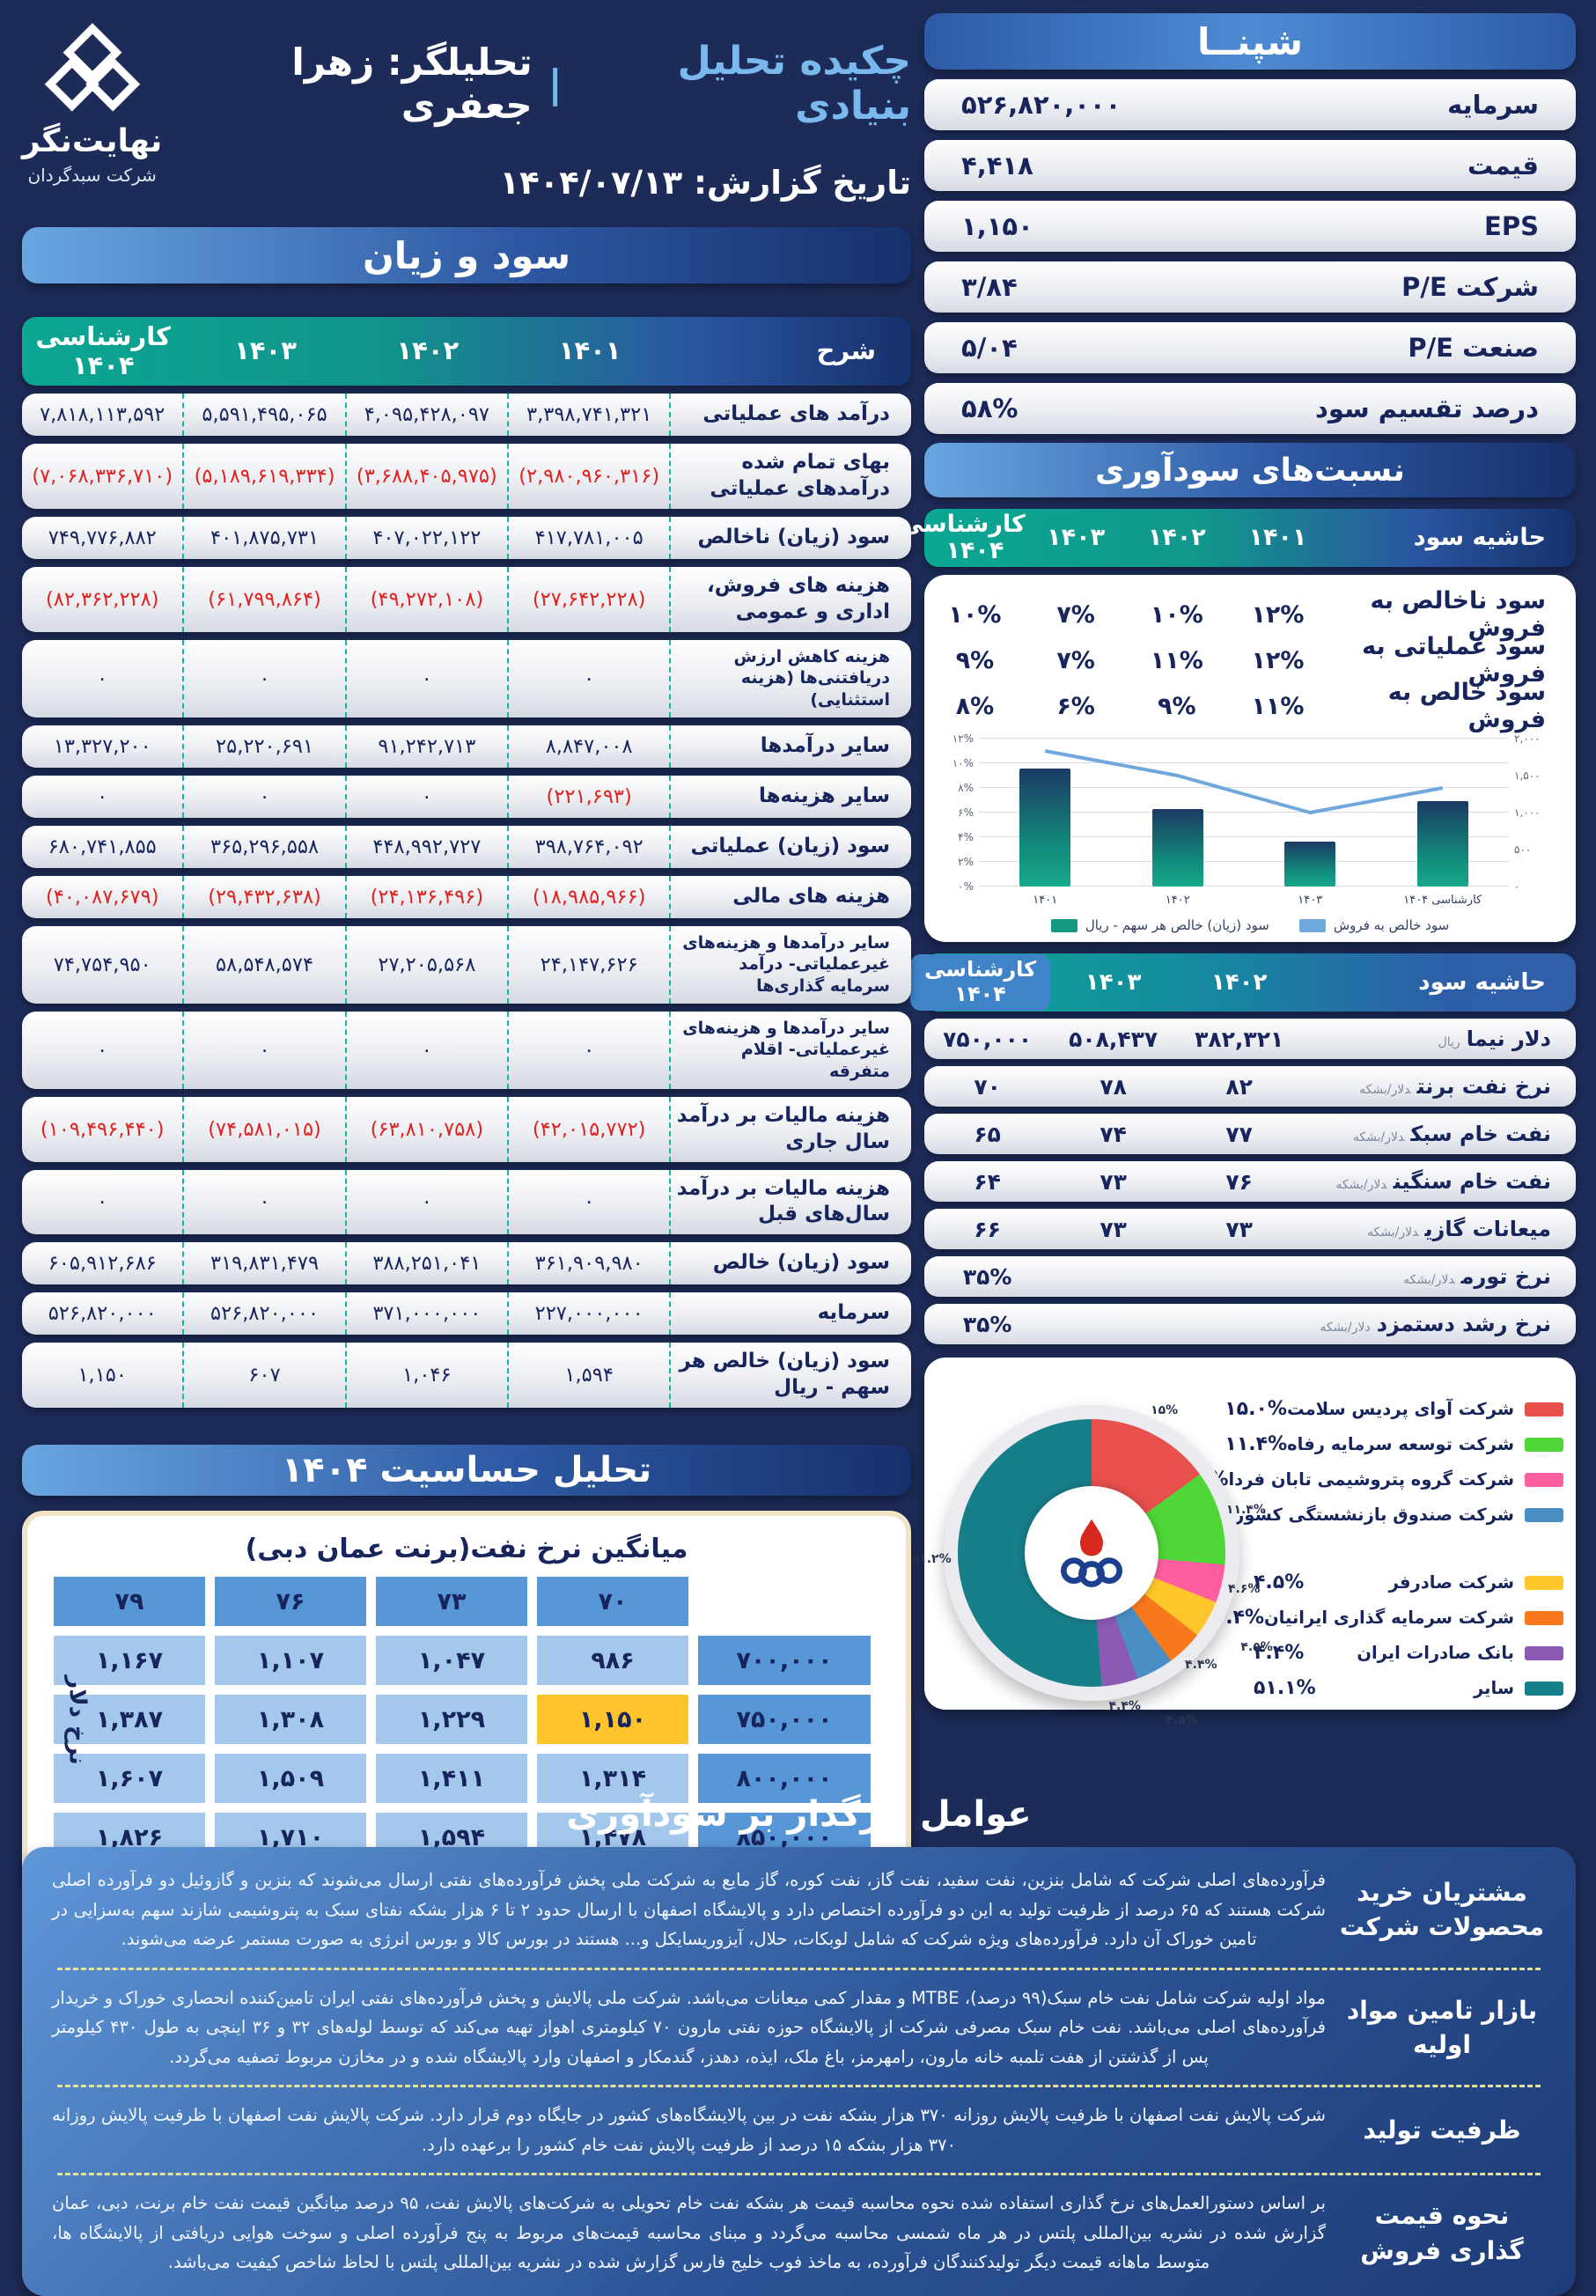 The height and width of the screenshot is (2296, 1596). What do you see at coordinates (980, 982) in the screenshot?
I see `assumptions-col-header: کارشناسی ۱۴۰۴` at bounding box center [980, 982].